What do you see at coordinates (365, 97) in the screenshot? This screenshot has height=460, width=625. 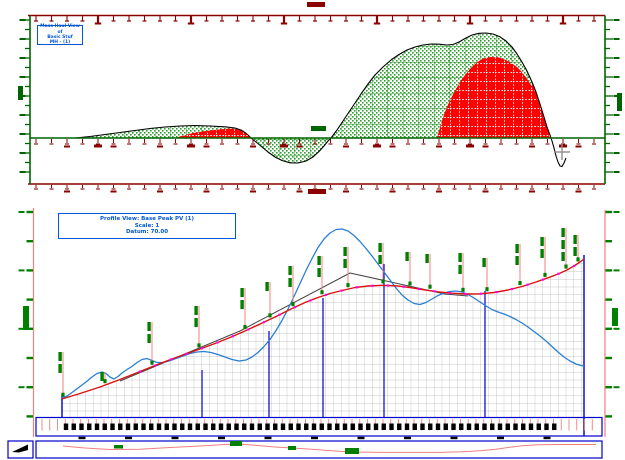 I see `mass-haul-overhaul-red-hatch` at bounding box center [365, 97].